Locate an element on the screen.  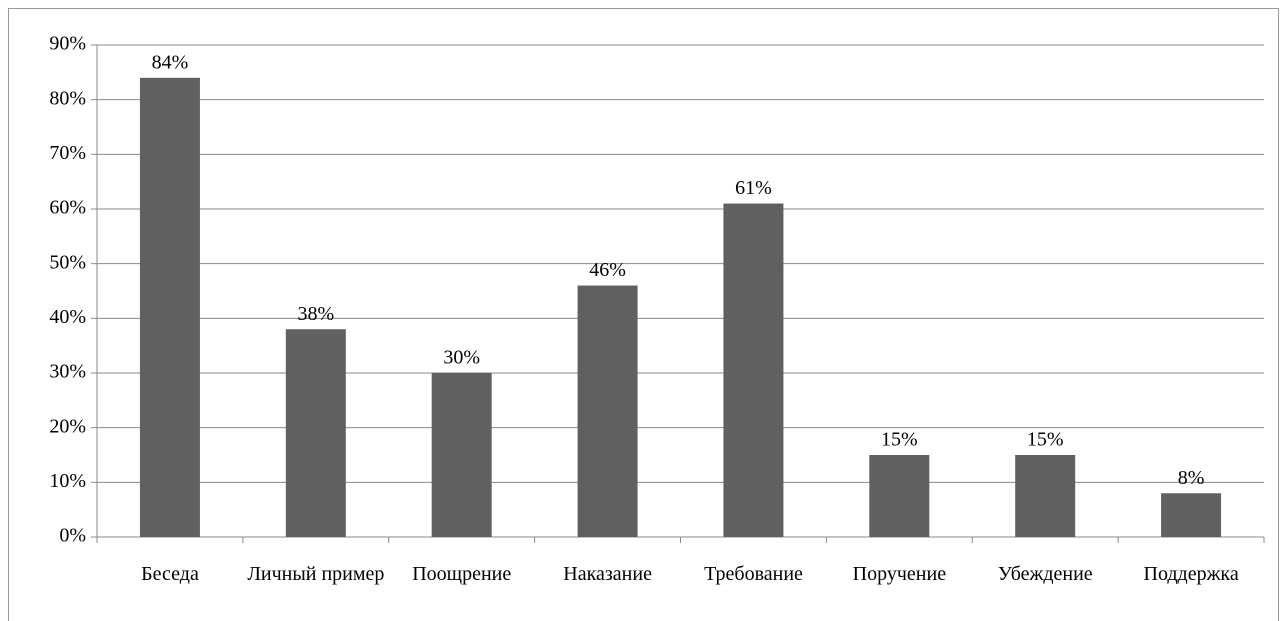
x-tick-label: Беседа is located at coordinates (170, 574).